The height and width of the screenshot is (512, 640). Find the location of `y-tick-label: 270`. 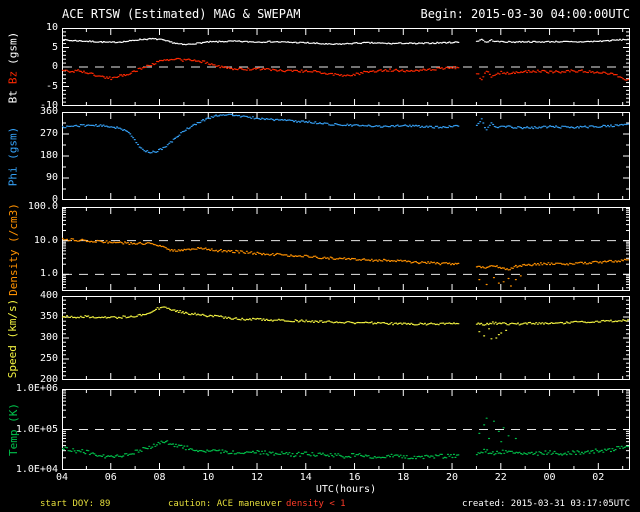

y-tick-label: 270 is located at coordinates (48, 133).